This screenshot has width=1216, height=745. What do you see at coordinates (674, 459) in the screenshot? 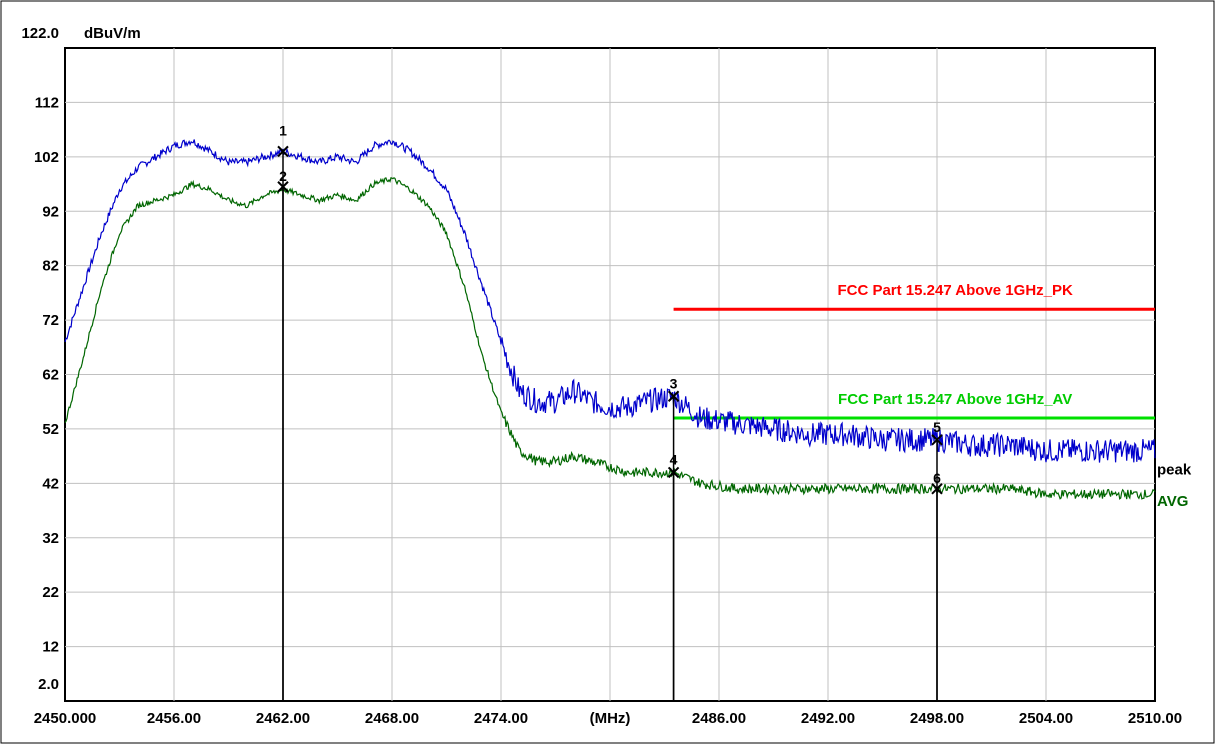
I see `marker-label: 4` at bounding box center [674, 459].